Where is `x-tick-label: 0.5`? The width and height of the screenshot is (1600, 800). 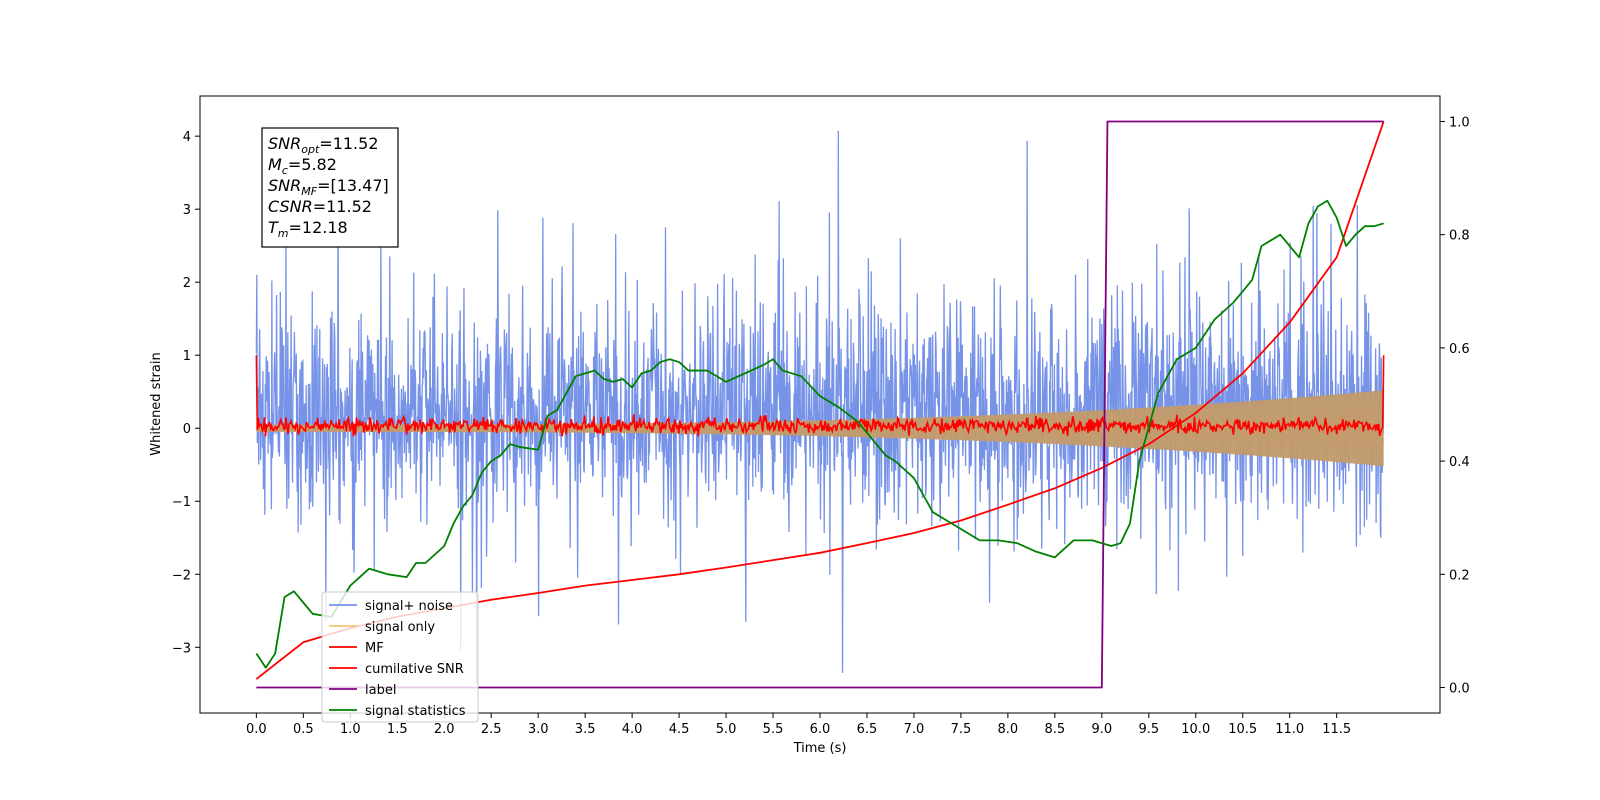 x-tick-label: 0.5 is located at coordinates (303, 729).